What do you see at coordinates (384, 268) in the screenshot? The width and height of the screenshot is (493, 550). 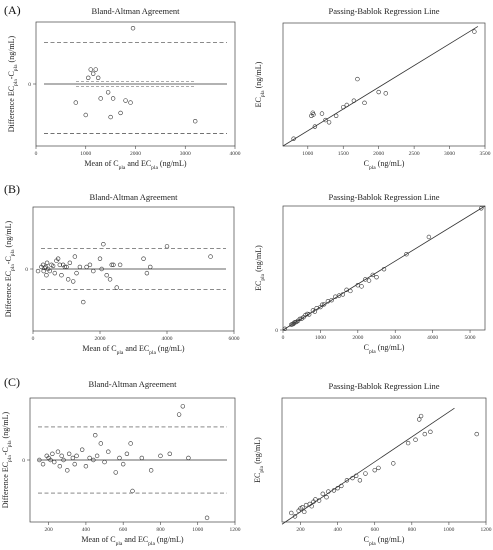 I see `regression-line` at bounding box center [384, 268].